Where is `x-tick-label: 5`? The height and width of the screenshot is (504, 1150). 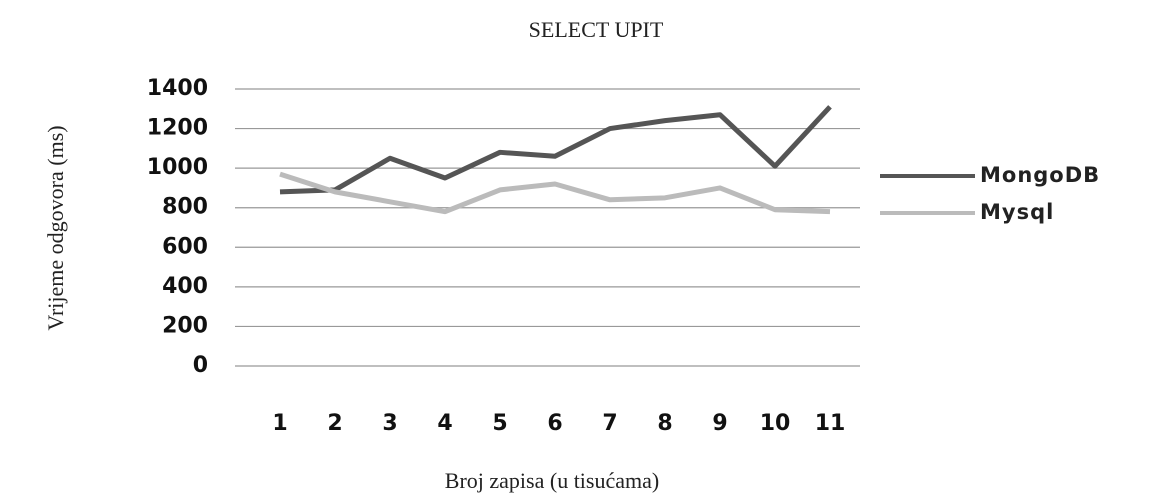
x-tick-label: 5 is located at coordinates (499, 423).